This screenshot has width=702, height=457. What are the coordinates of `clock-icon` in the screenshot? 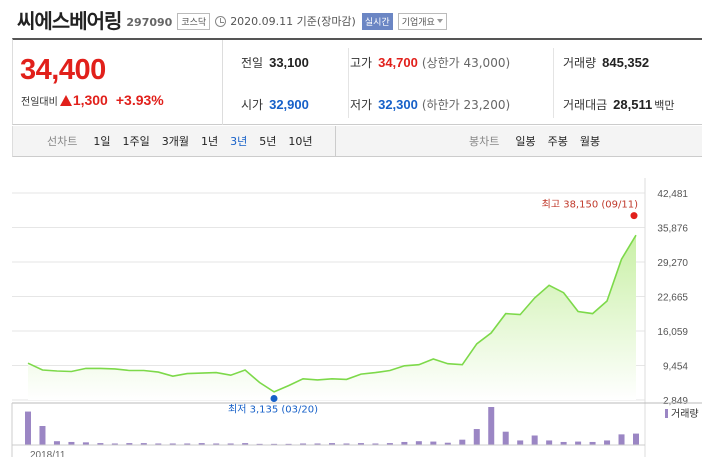 It's located at (221, 21).